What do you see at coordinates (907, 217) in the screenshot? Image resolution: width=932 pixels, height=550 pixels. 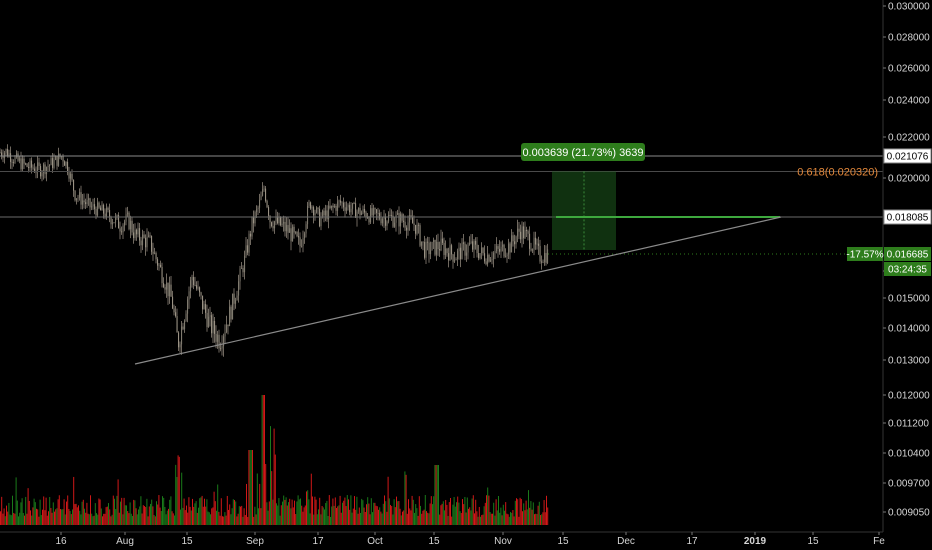 I see `target-price-badge: 0.018085` at bounding box center [907, 217].